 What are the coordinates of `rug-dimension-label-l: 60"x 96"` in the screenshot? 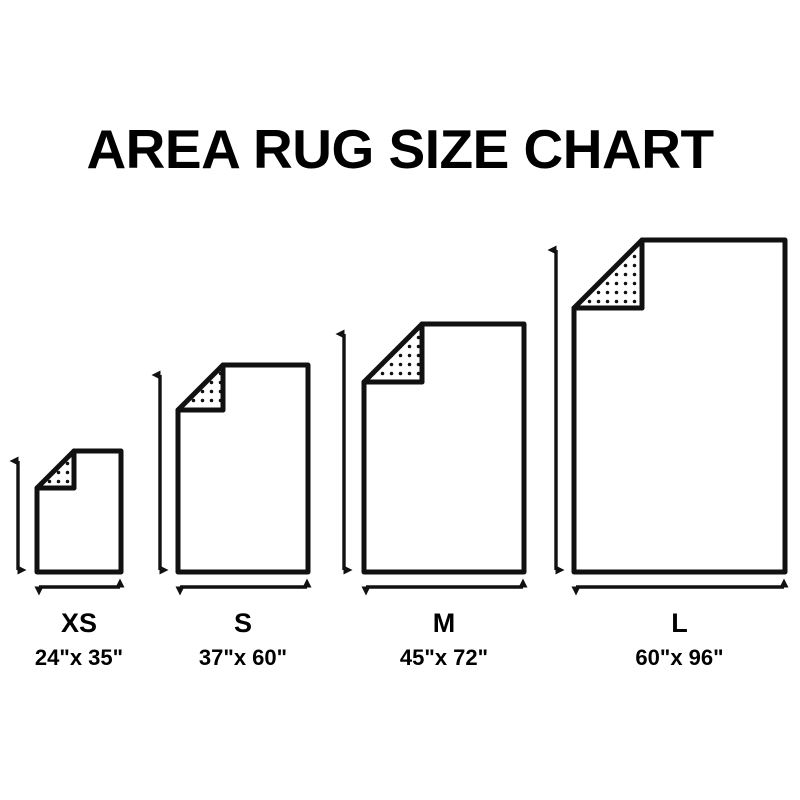 It's located at (679, 657).